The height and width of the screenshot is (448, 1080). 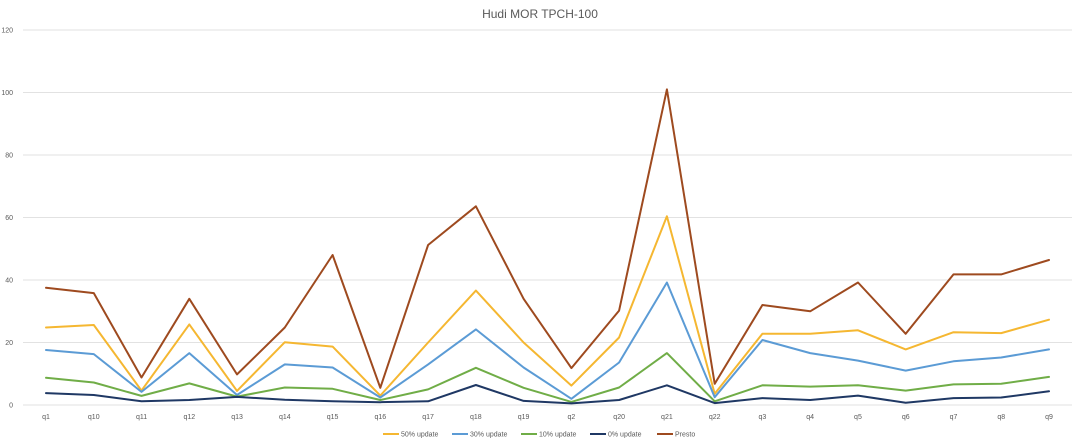 What do you see at coordinates (428, 417) in the screenshot?
I see `x-tick-label: q17` at bounding box center [428, 417].